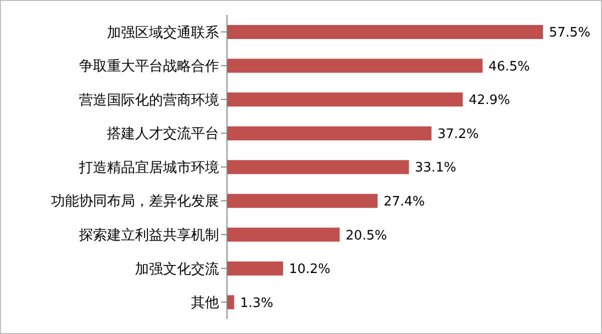  What do you see at coordinates (366, 236) in the screenshot?
I see `data-label: 20.5%` at bounding box center [366, 236].